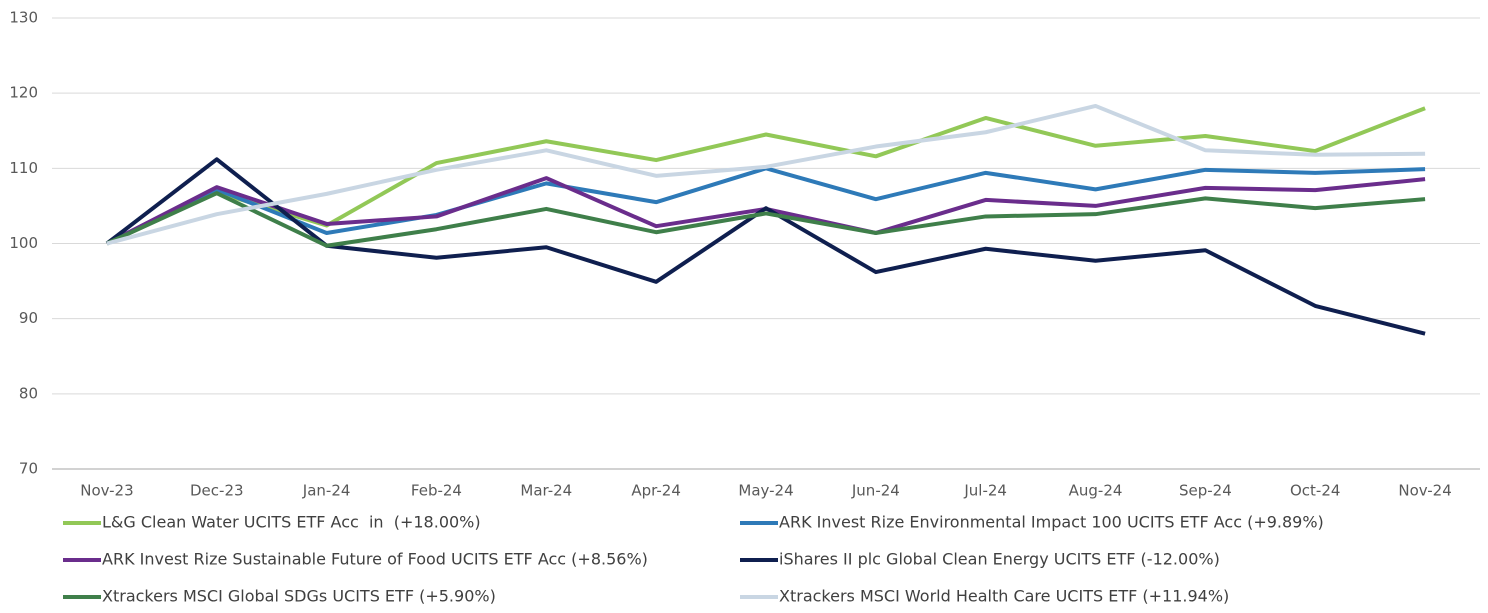 The width and height of the screenshot is (1488, 613). I want to click on x-tick-label: Apr-24, so click(656, 491).